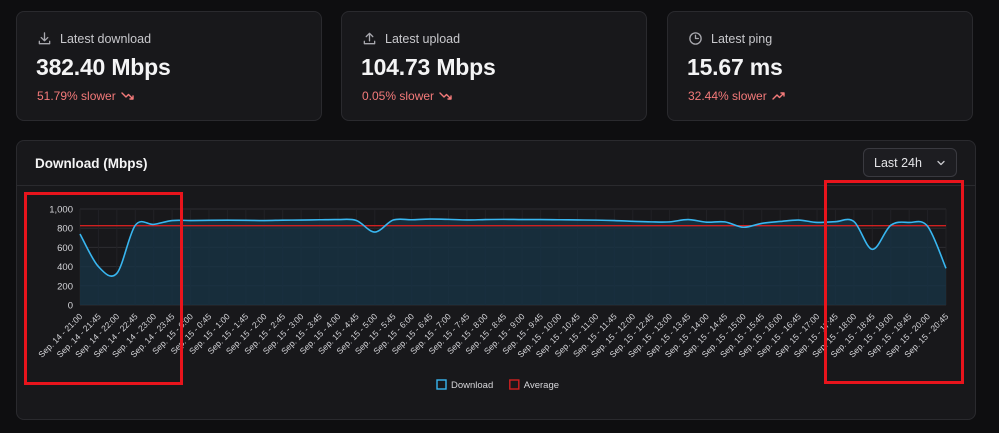 The height and width of the screenshot is (433, 999). What do you see at coordinates (428, 67) in the screenshot?
I see `stat-value: 104.73 Mbps` at bounding box center [428, 67].